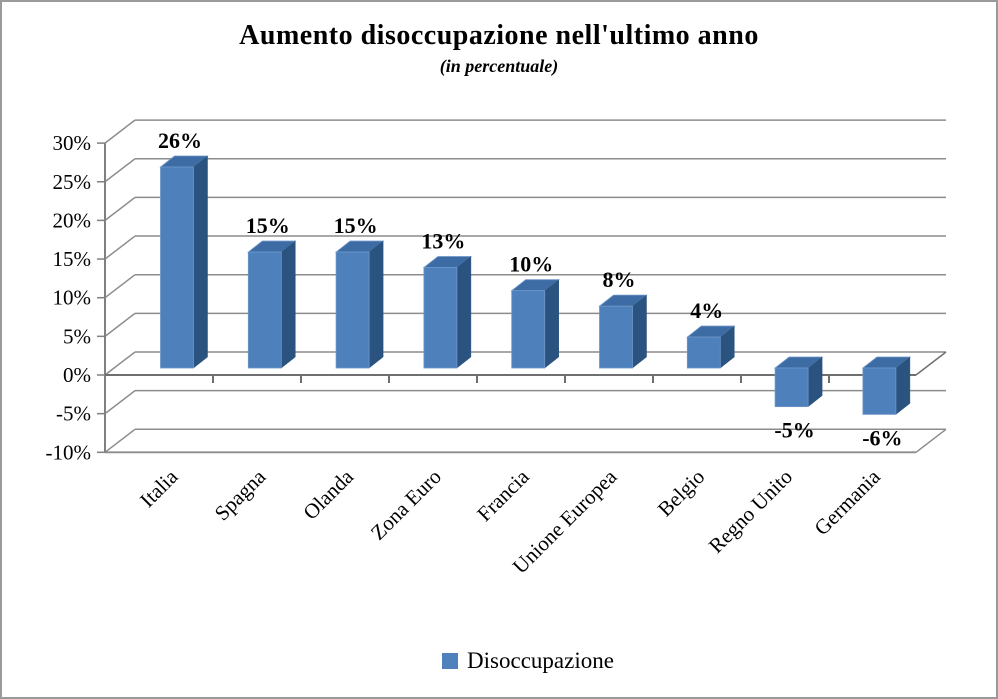  I want to click on category-label: Olanda, so click(328, 494).